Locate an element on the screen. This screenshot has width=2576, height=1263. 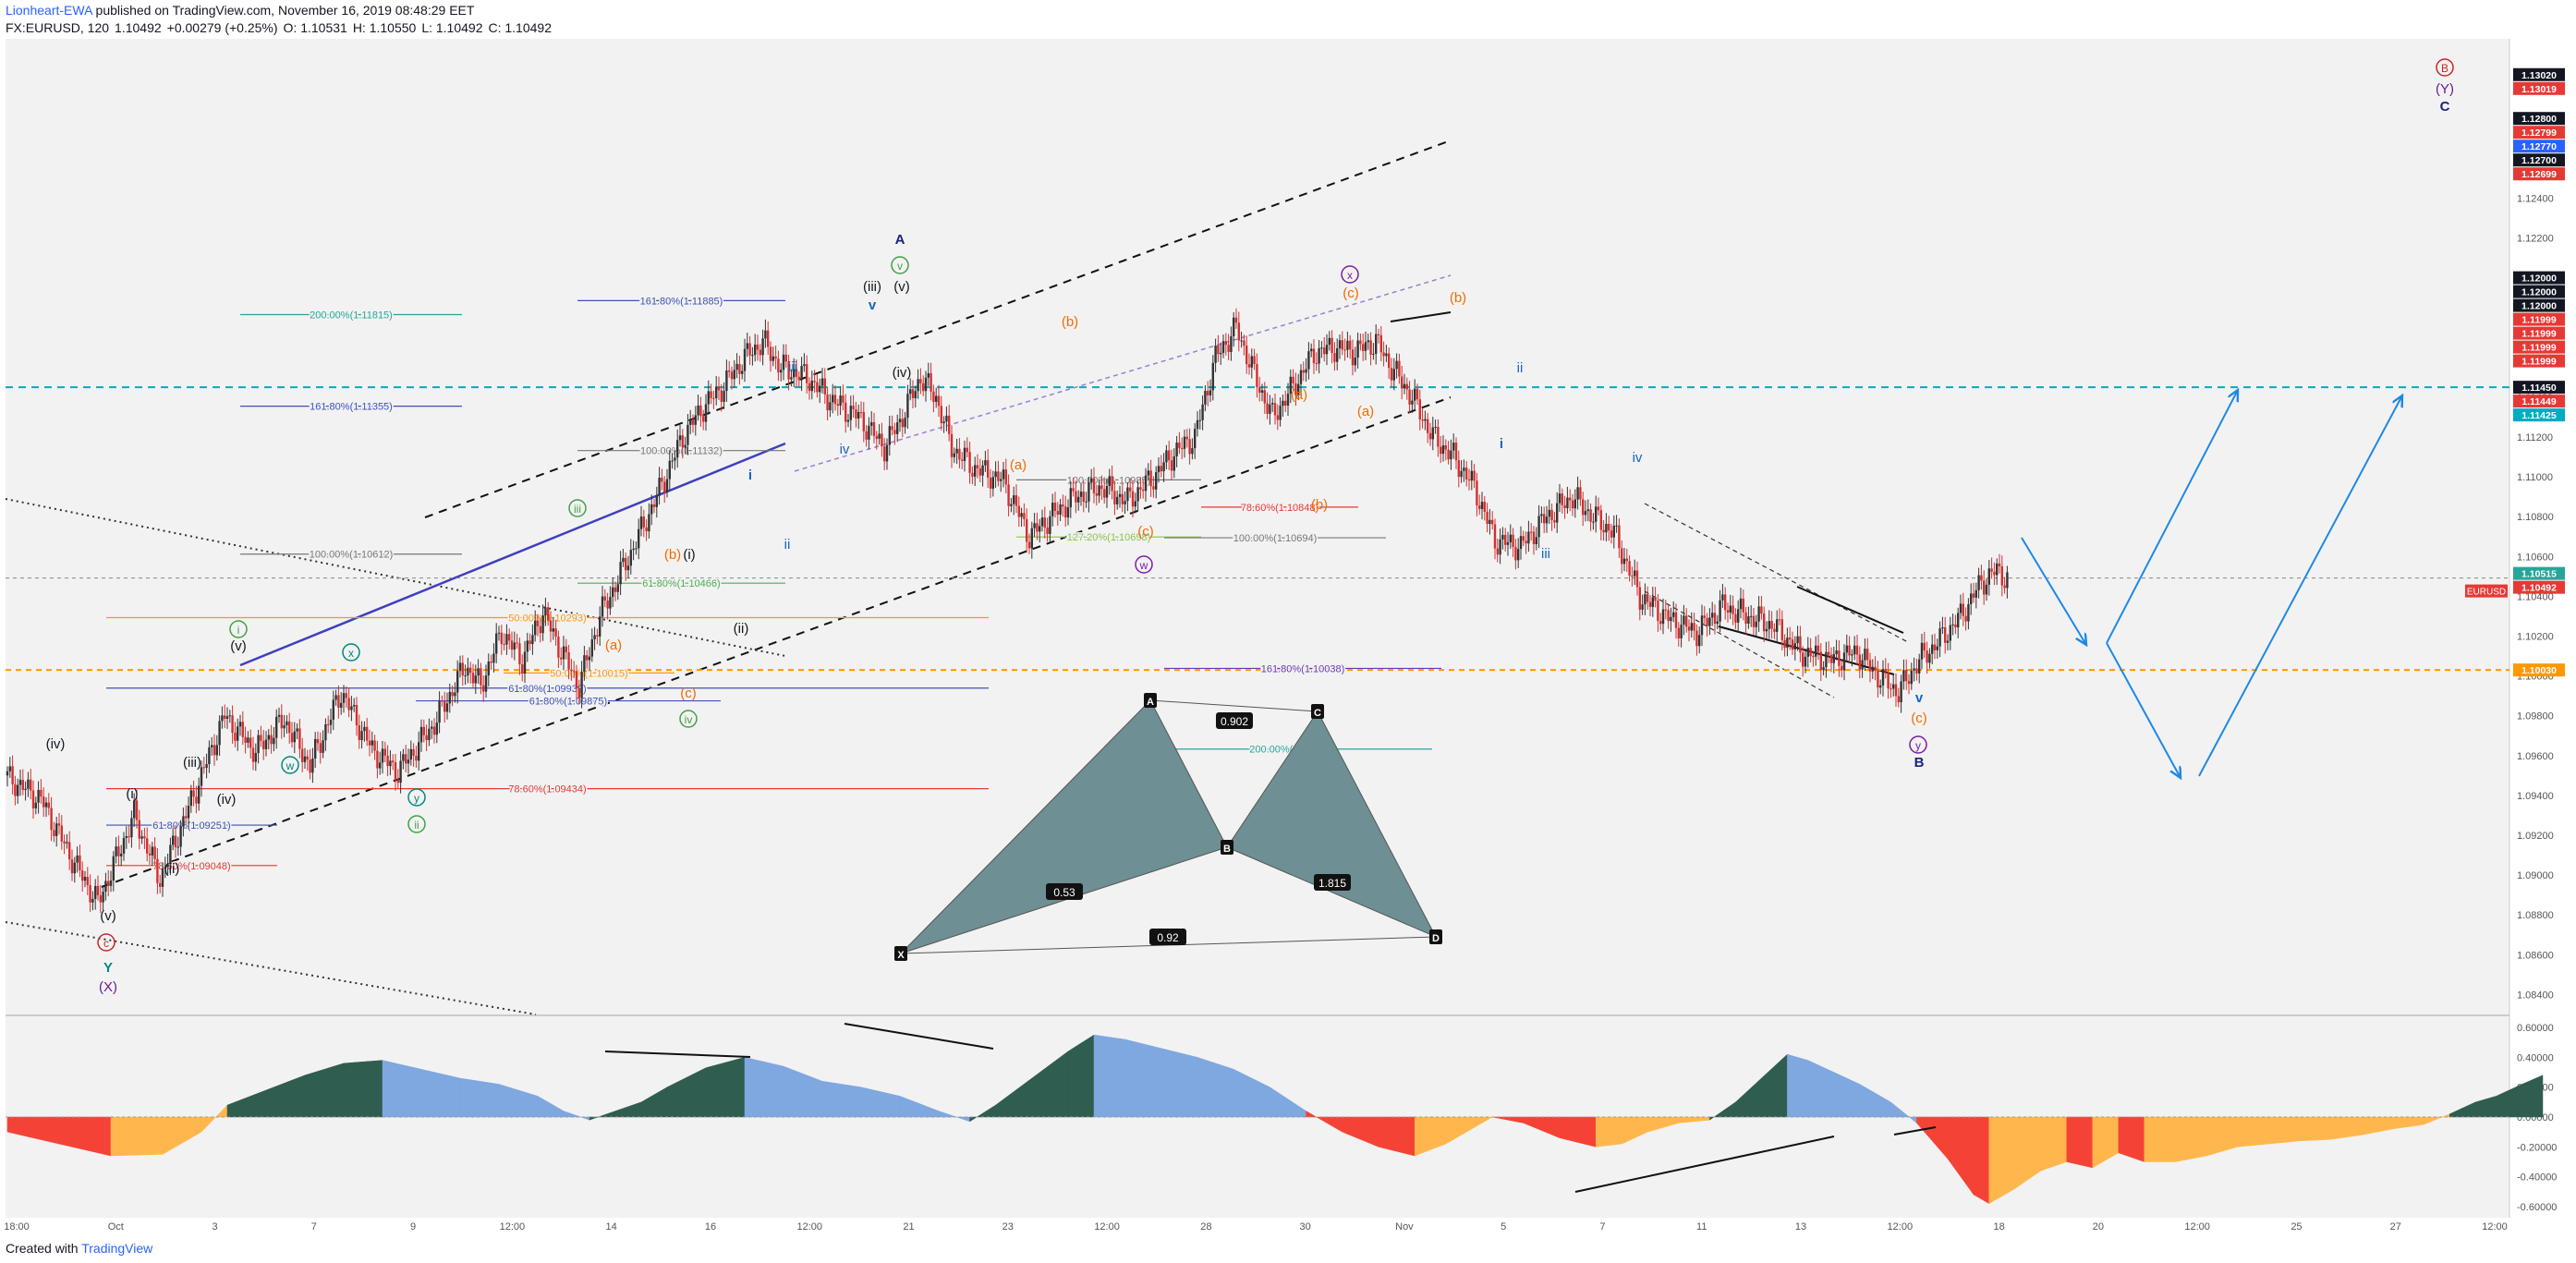
fib-level-label: 200.00%(1.11815) is located at coordinates (351, 315).